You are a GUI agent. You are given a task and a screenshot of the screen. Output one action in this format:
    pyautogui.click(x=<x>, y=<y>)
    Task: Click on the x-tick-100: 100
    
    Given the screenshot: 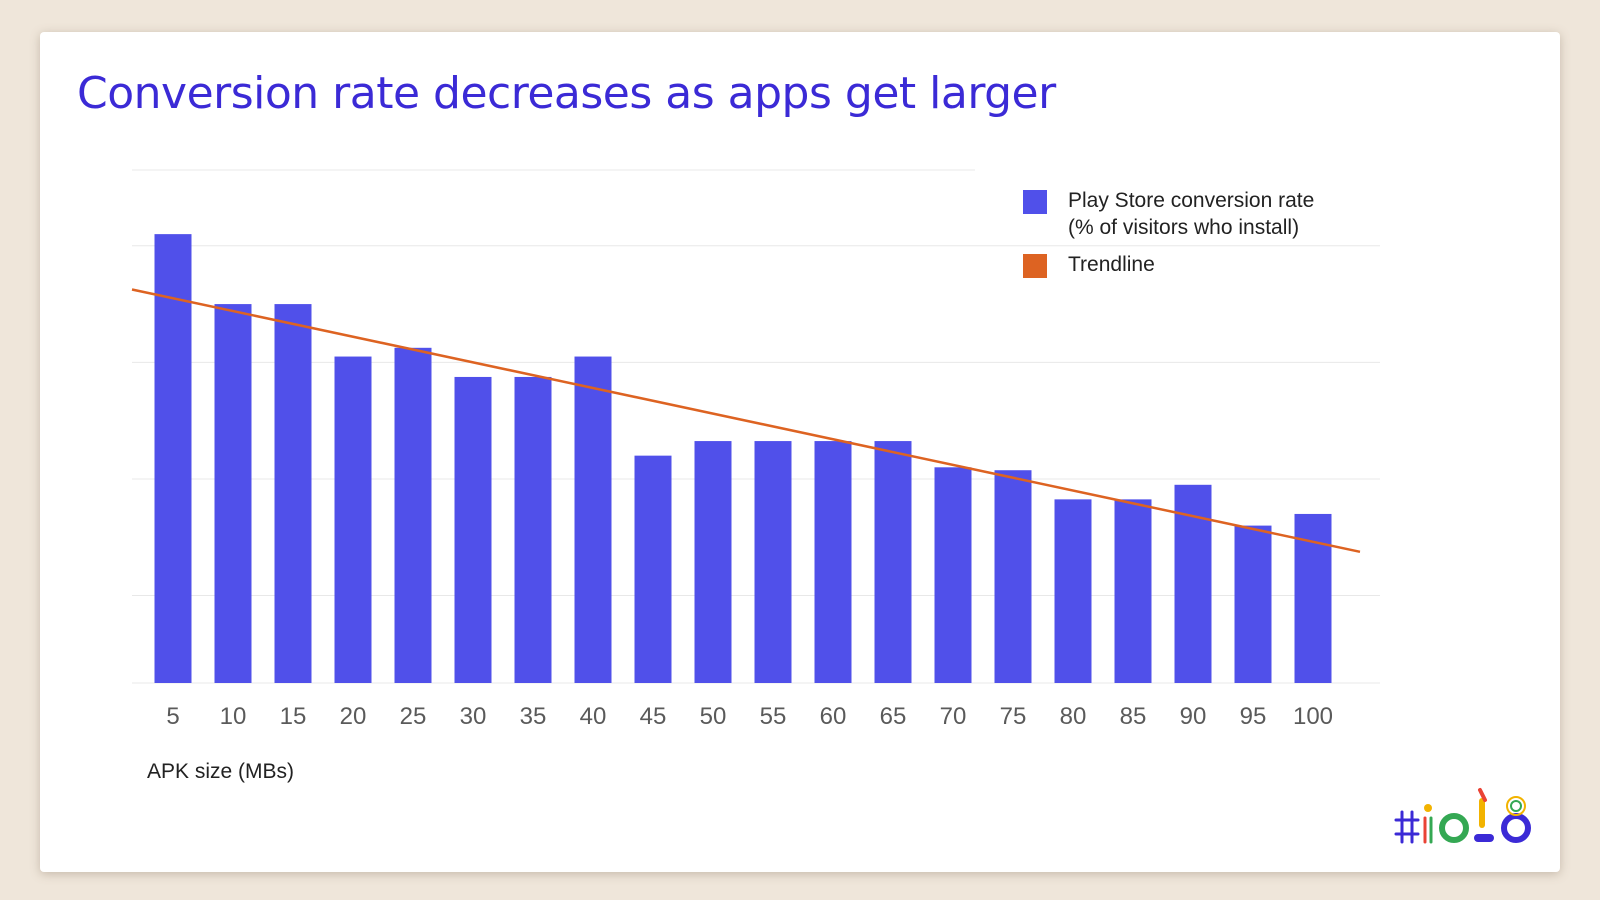 What is the action you would take?
    pyautogui.click(x=1313, y=716)
    